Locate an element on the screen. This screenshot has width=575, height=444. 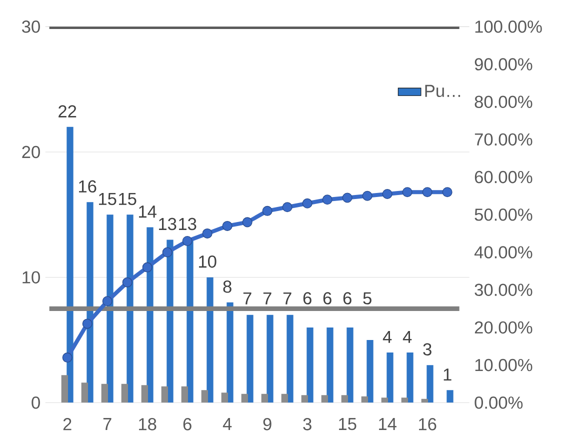
y-tick-label: 30 is located at coordinates (31, 26).